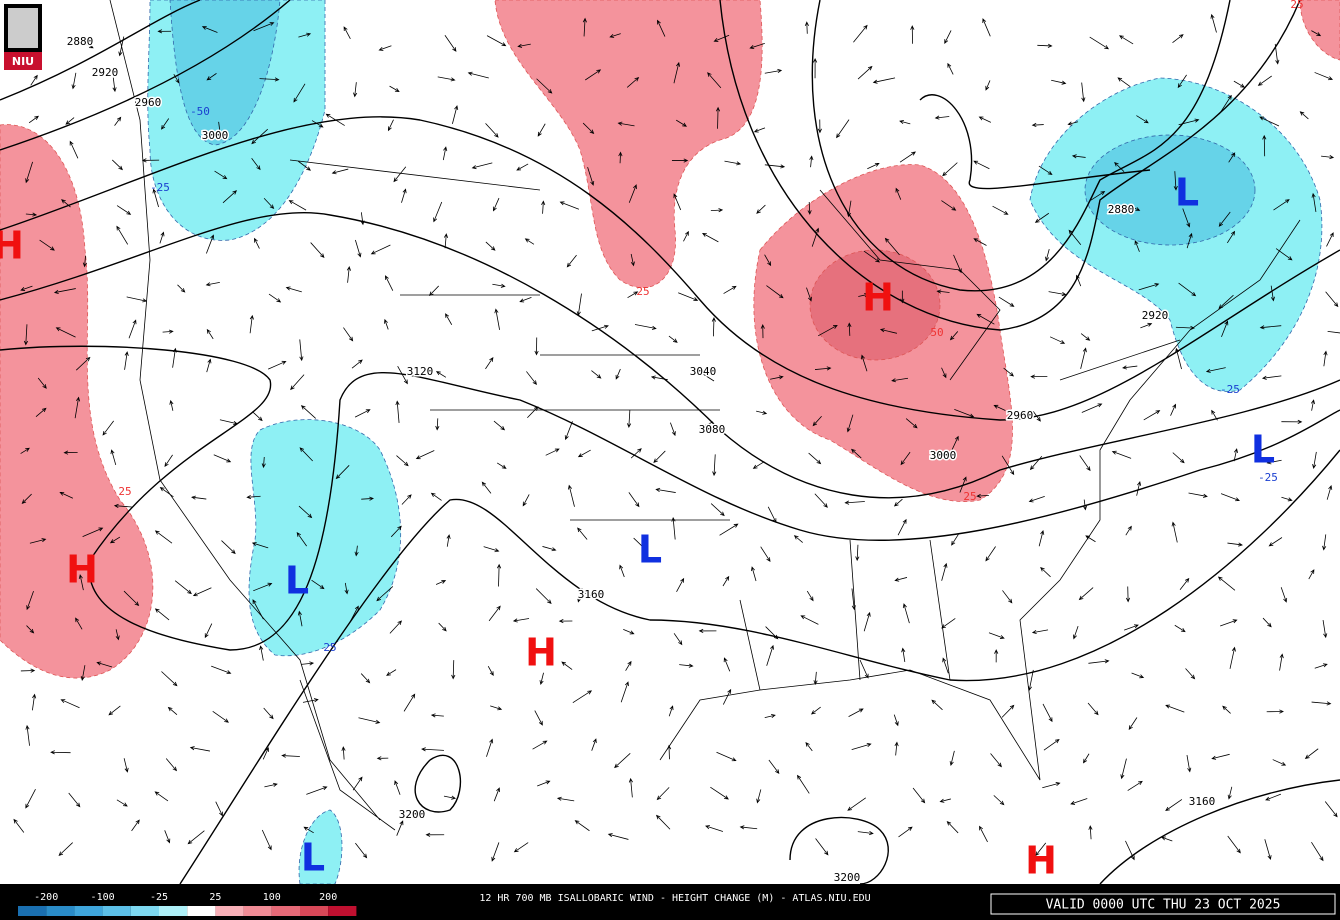 This screenshot has height=920, width=1340. What do you see at coordinates (144, 911) in the screenshot?
I see `colorbar-swatch` at bounding box center [144, 911].